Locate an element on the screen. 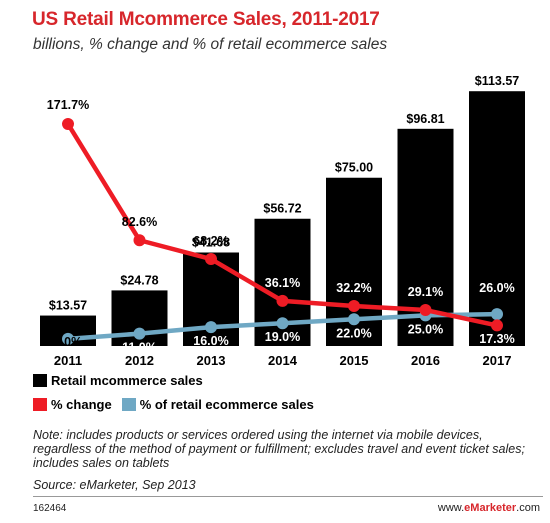  share-value-label: 7.0% is located at coordinates (68, 342).